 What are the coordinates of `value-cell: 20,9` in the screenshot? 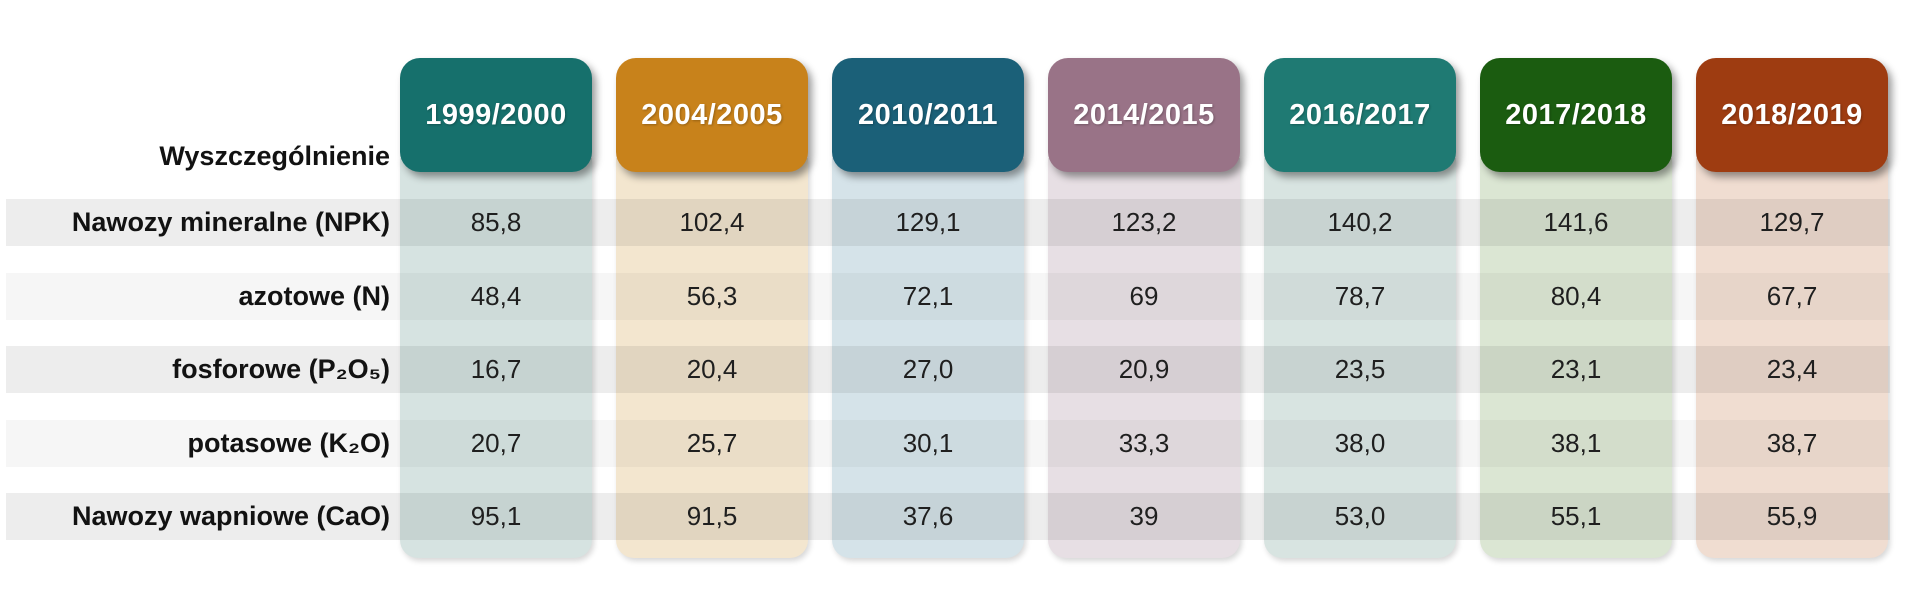 It's located at (1144, 369).